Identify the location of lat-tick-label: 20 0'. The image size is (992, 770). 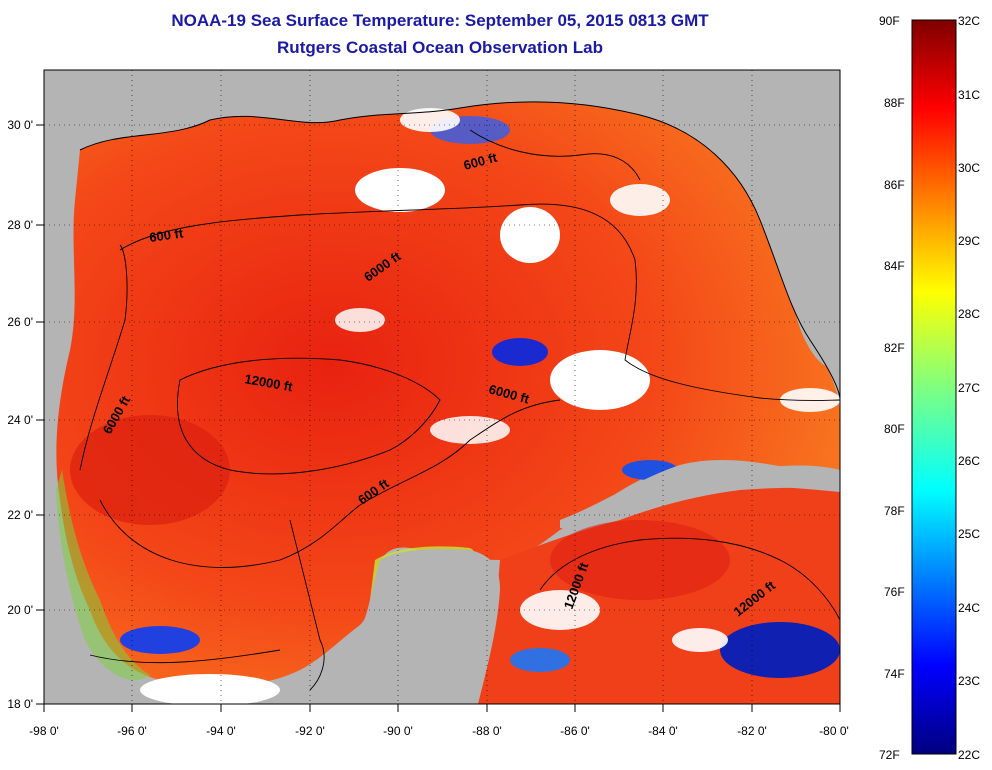
(20, 610).